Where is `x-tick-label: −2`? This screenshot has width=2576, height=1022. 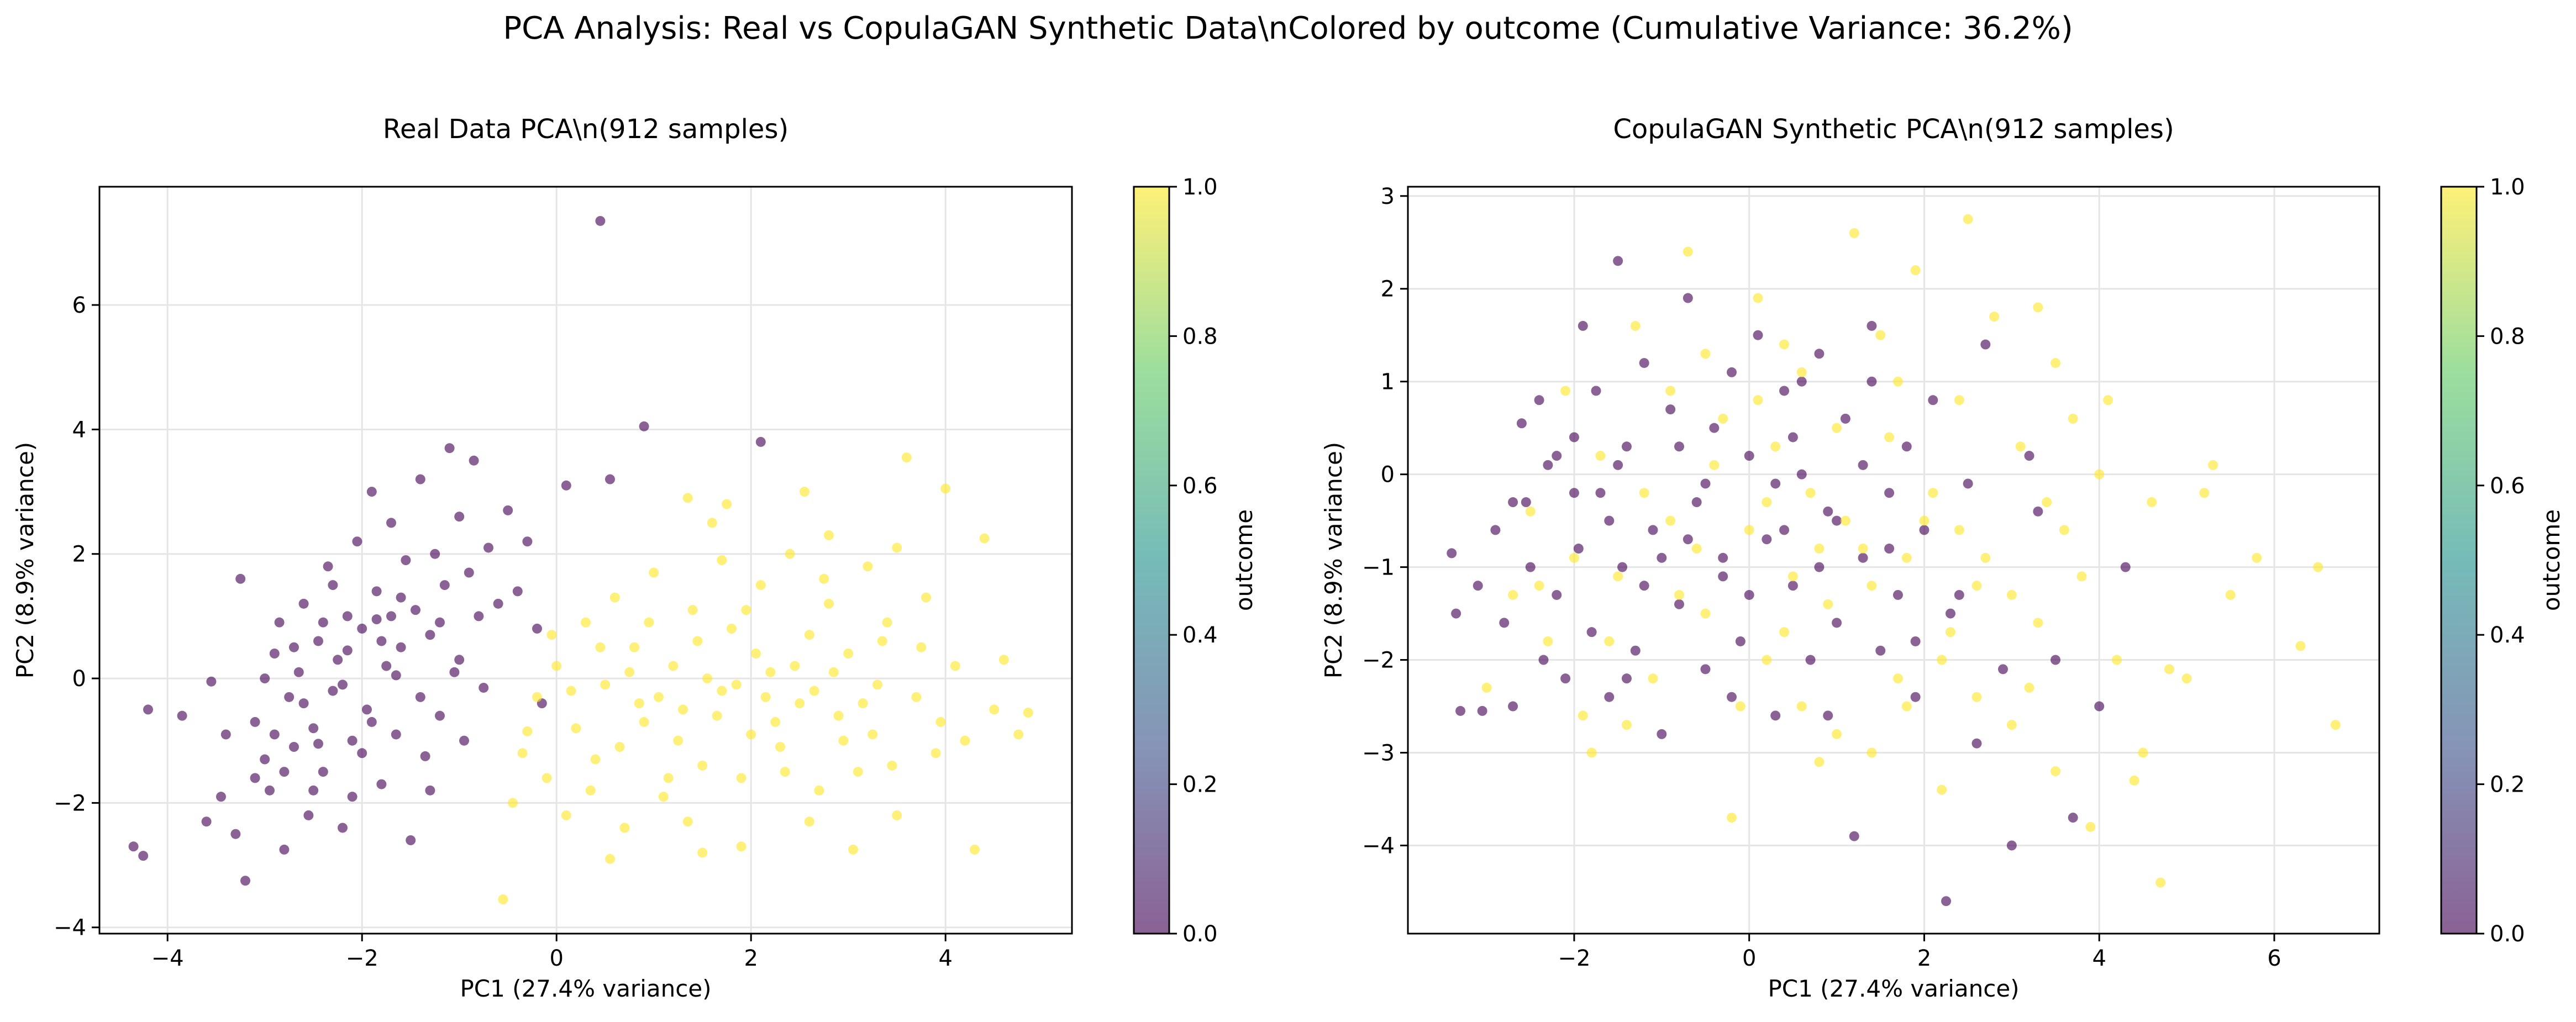 x-tick-label: −2 is located at coordinates (1574, 959).